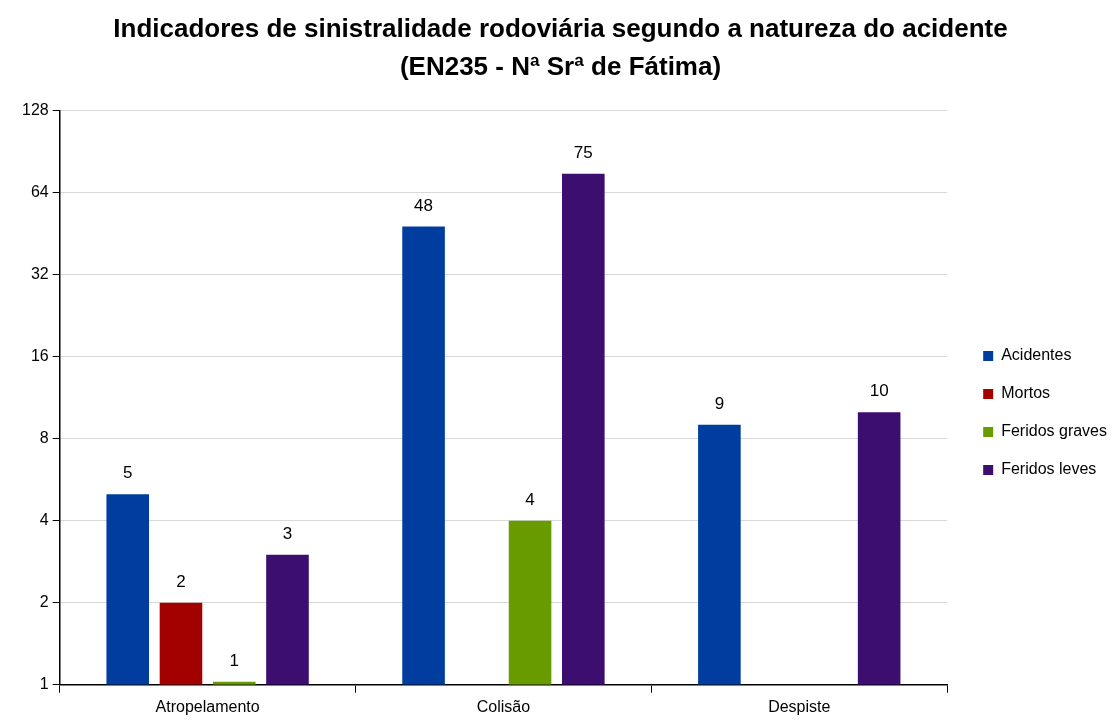  Describe the element at coordinates (1036, 355) in the screenshot. I see `legend-label: Acidentes` at that location.